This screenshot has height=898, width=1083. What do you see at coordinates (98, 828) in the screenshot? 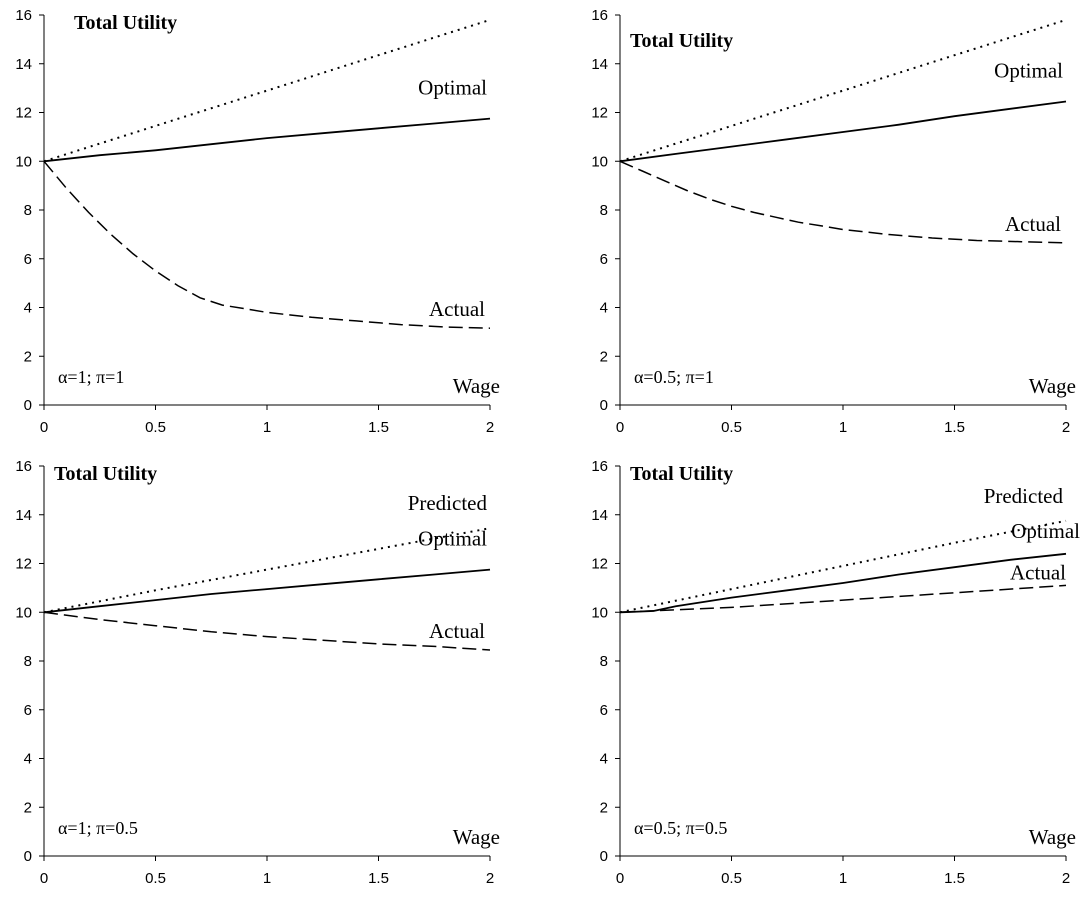
I see `parameter-annotation: α=1; π=0.5` at bounding box center [98, 828].